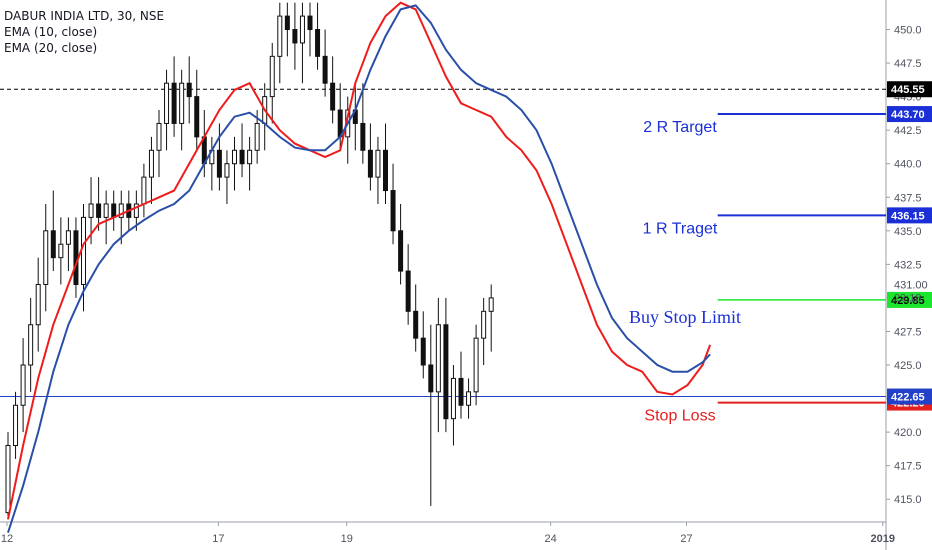 The image size is (932, 550). I want to click on price-tick-label: 427.5, so click(908, 332).